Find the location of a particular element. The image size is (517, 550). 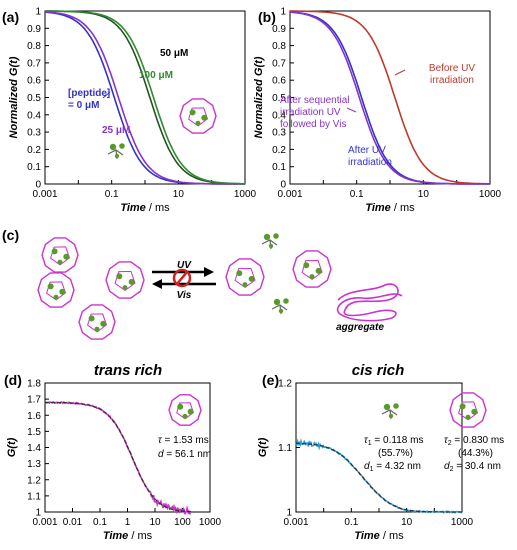

chart-a-annotation-peptide: [peptide] is located at coordinates (89, 93).